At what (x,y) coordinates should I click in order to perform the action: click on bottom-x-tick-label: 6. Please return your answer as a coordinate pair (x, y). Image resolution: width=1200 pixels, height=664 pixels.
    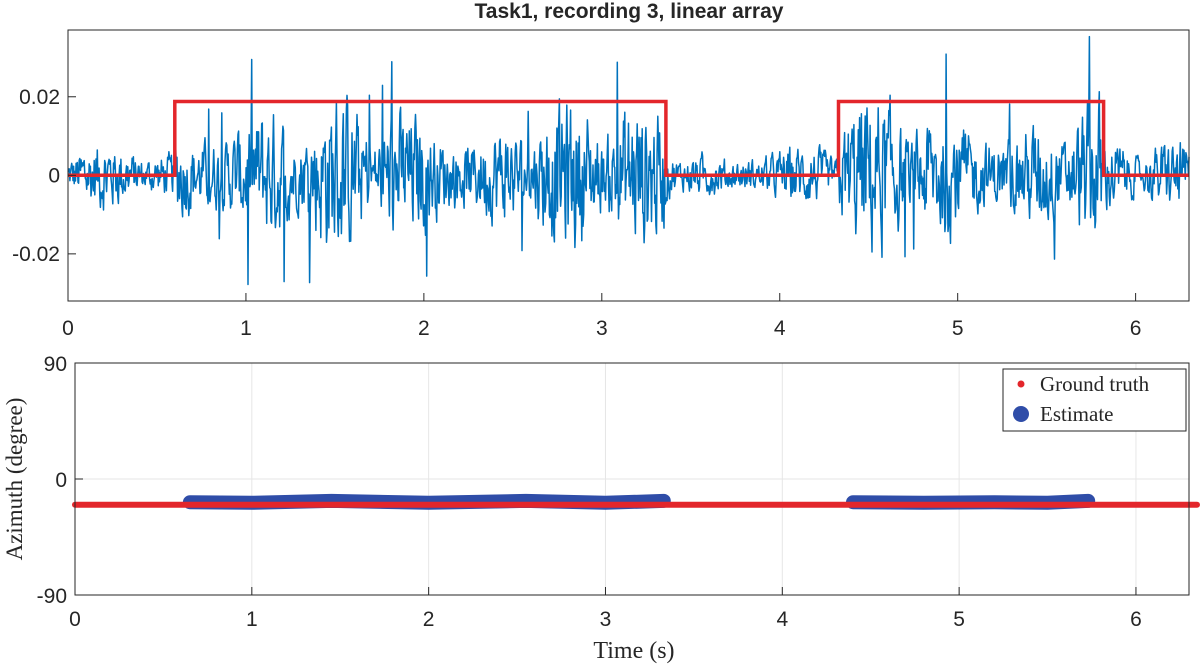
    Looking at the image, I should click on (1136, 619).